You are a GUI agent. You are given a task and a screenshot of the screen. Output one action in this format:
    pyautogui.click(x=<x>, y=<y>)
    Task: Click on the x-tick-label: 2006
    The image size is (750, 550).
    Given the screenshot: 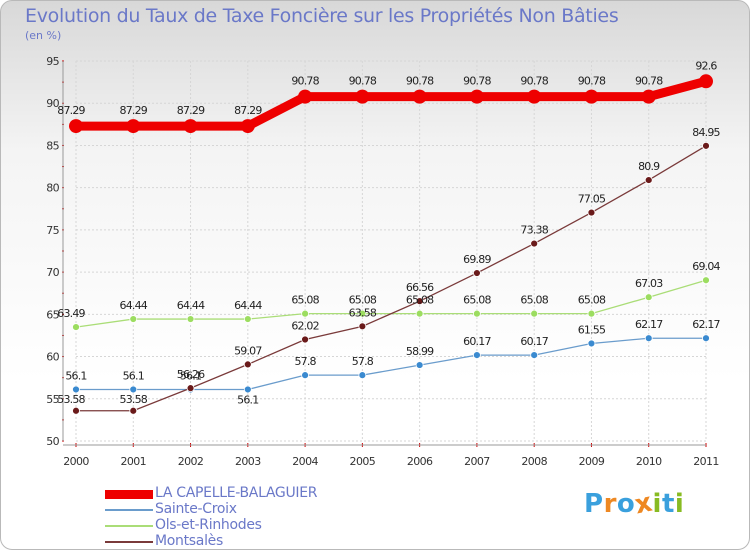 What is the action you would take?
    pyautogui.click(x=420, y=461)
    